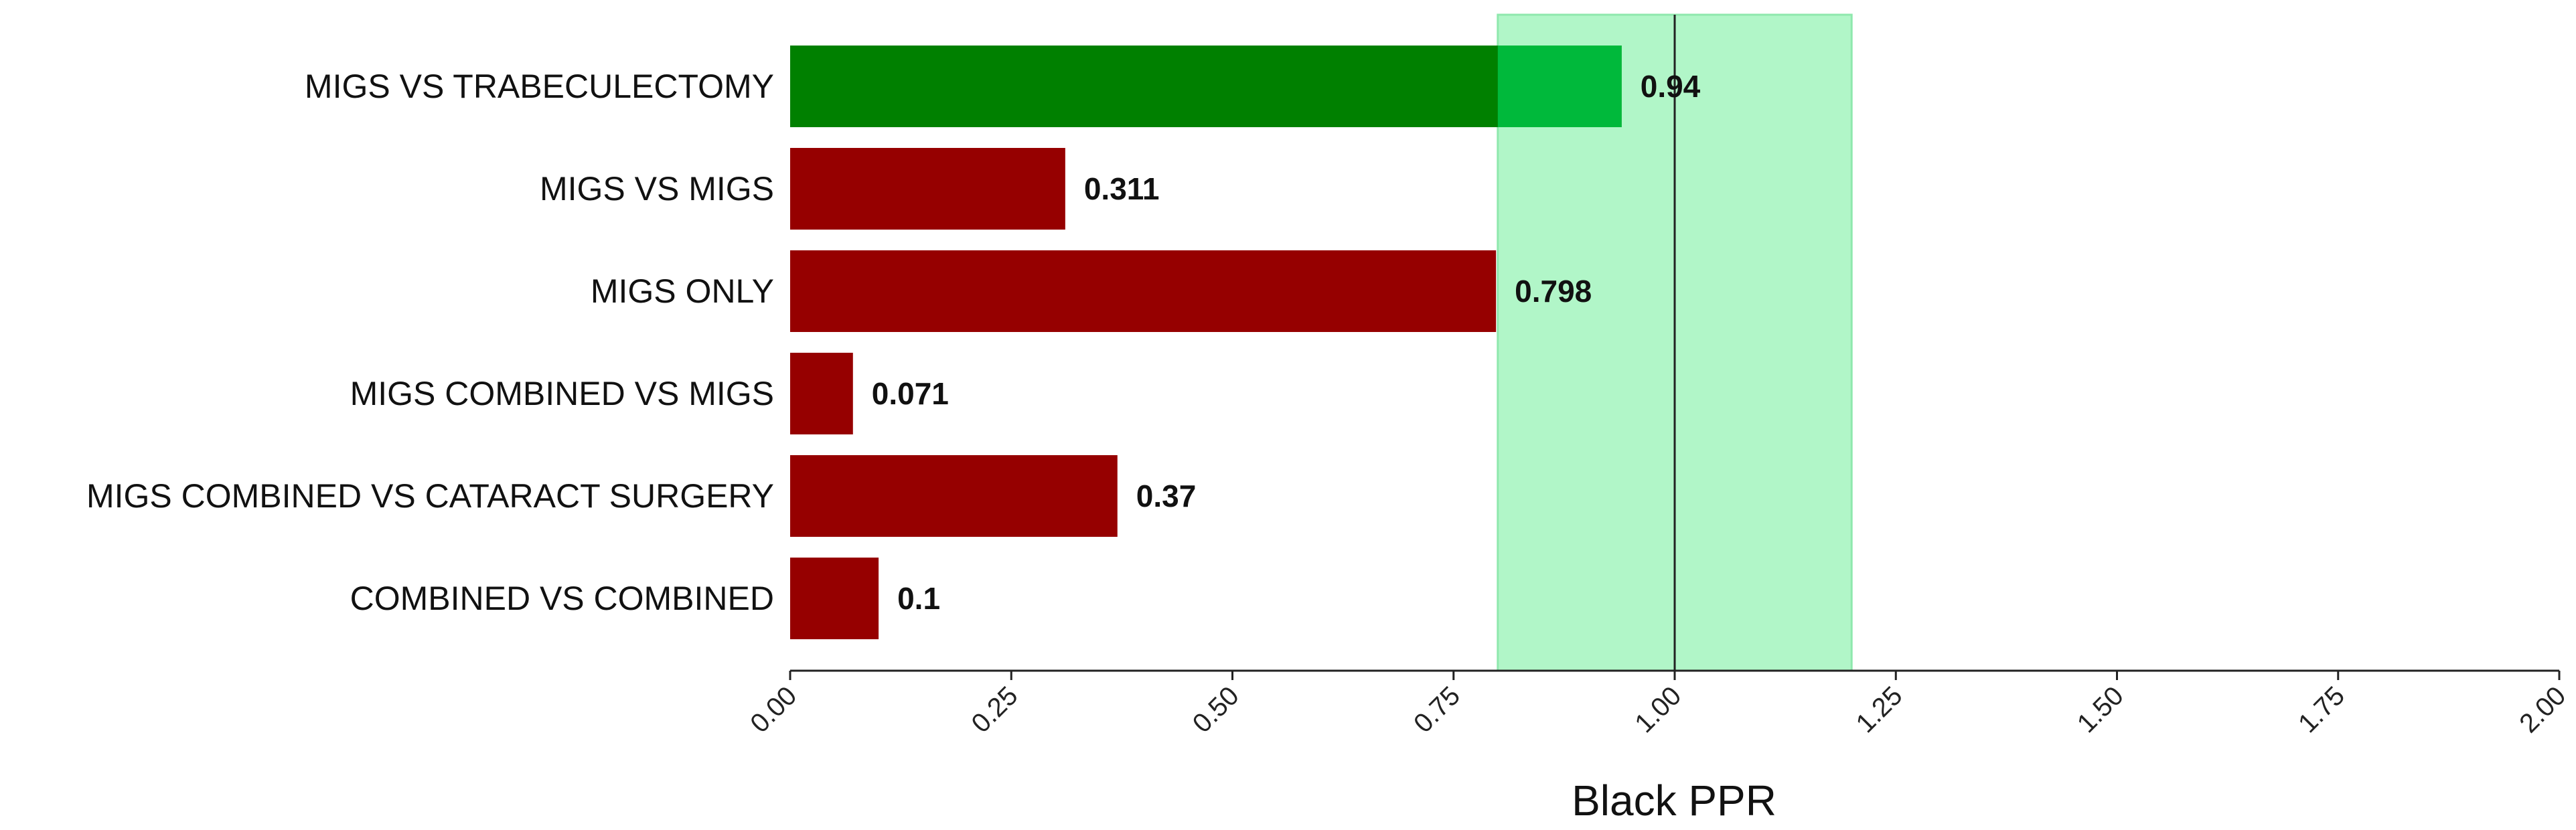 The width and height of the screenshot is (2576, 830). Describe the element at coordinates (773, 709) in the screenshot. I see `x-tick-label: 0.00` at that location.